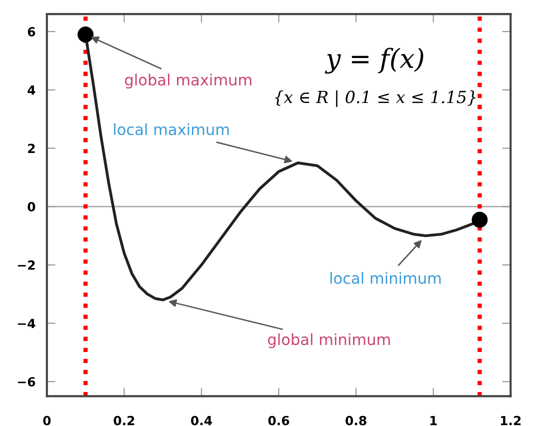 This screenshot has width=533, height=426. What do you see at coordinates (26, 265) in the screenshot?
I see `y-tick-label: −2` at bounding box center [26, 265].